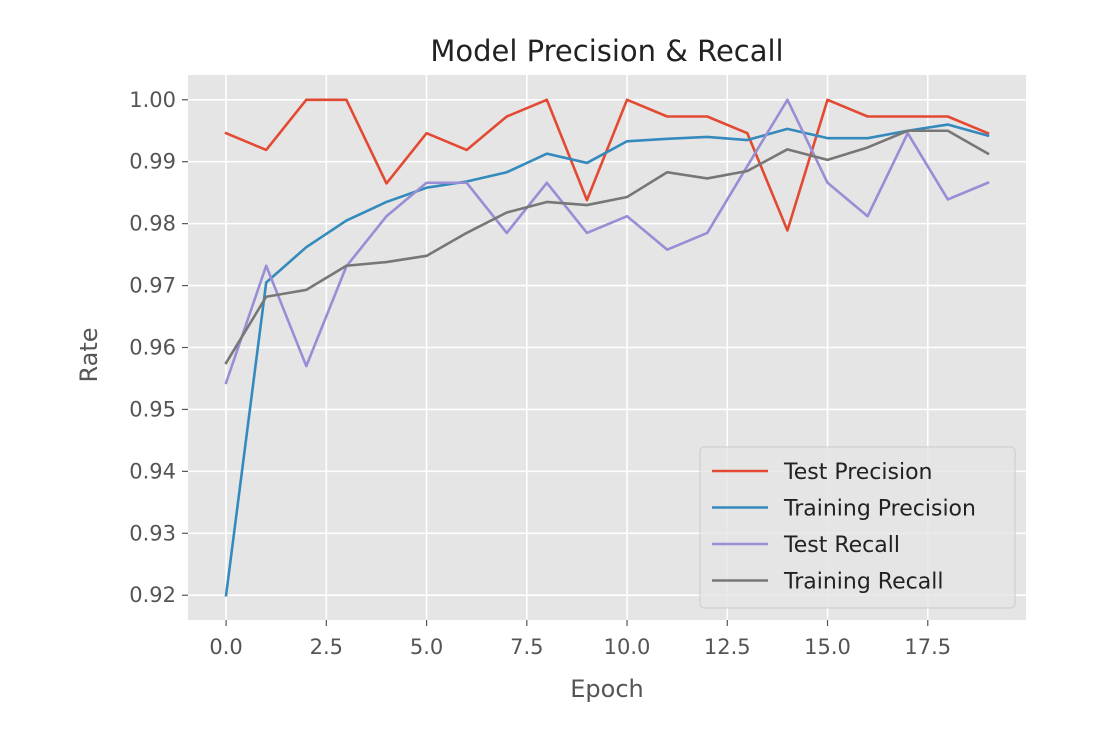  I want to click on series-line-test-precision, so click(607, 165).